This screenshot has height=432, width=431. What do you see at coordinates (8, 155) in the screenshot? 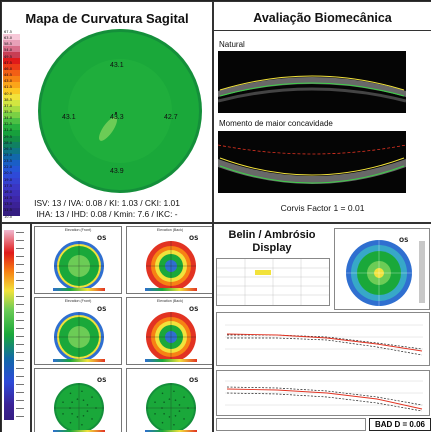
I see `scale-label: 25.0` at bounding box center [8, 155].